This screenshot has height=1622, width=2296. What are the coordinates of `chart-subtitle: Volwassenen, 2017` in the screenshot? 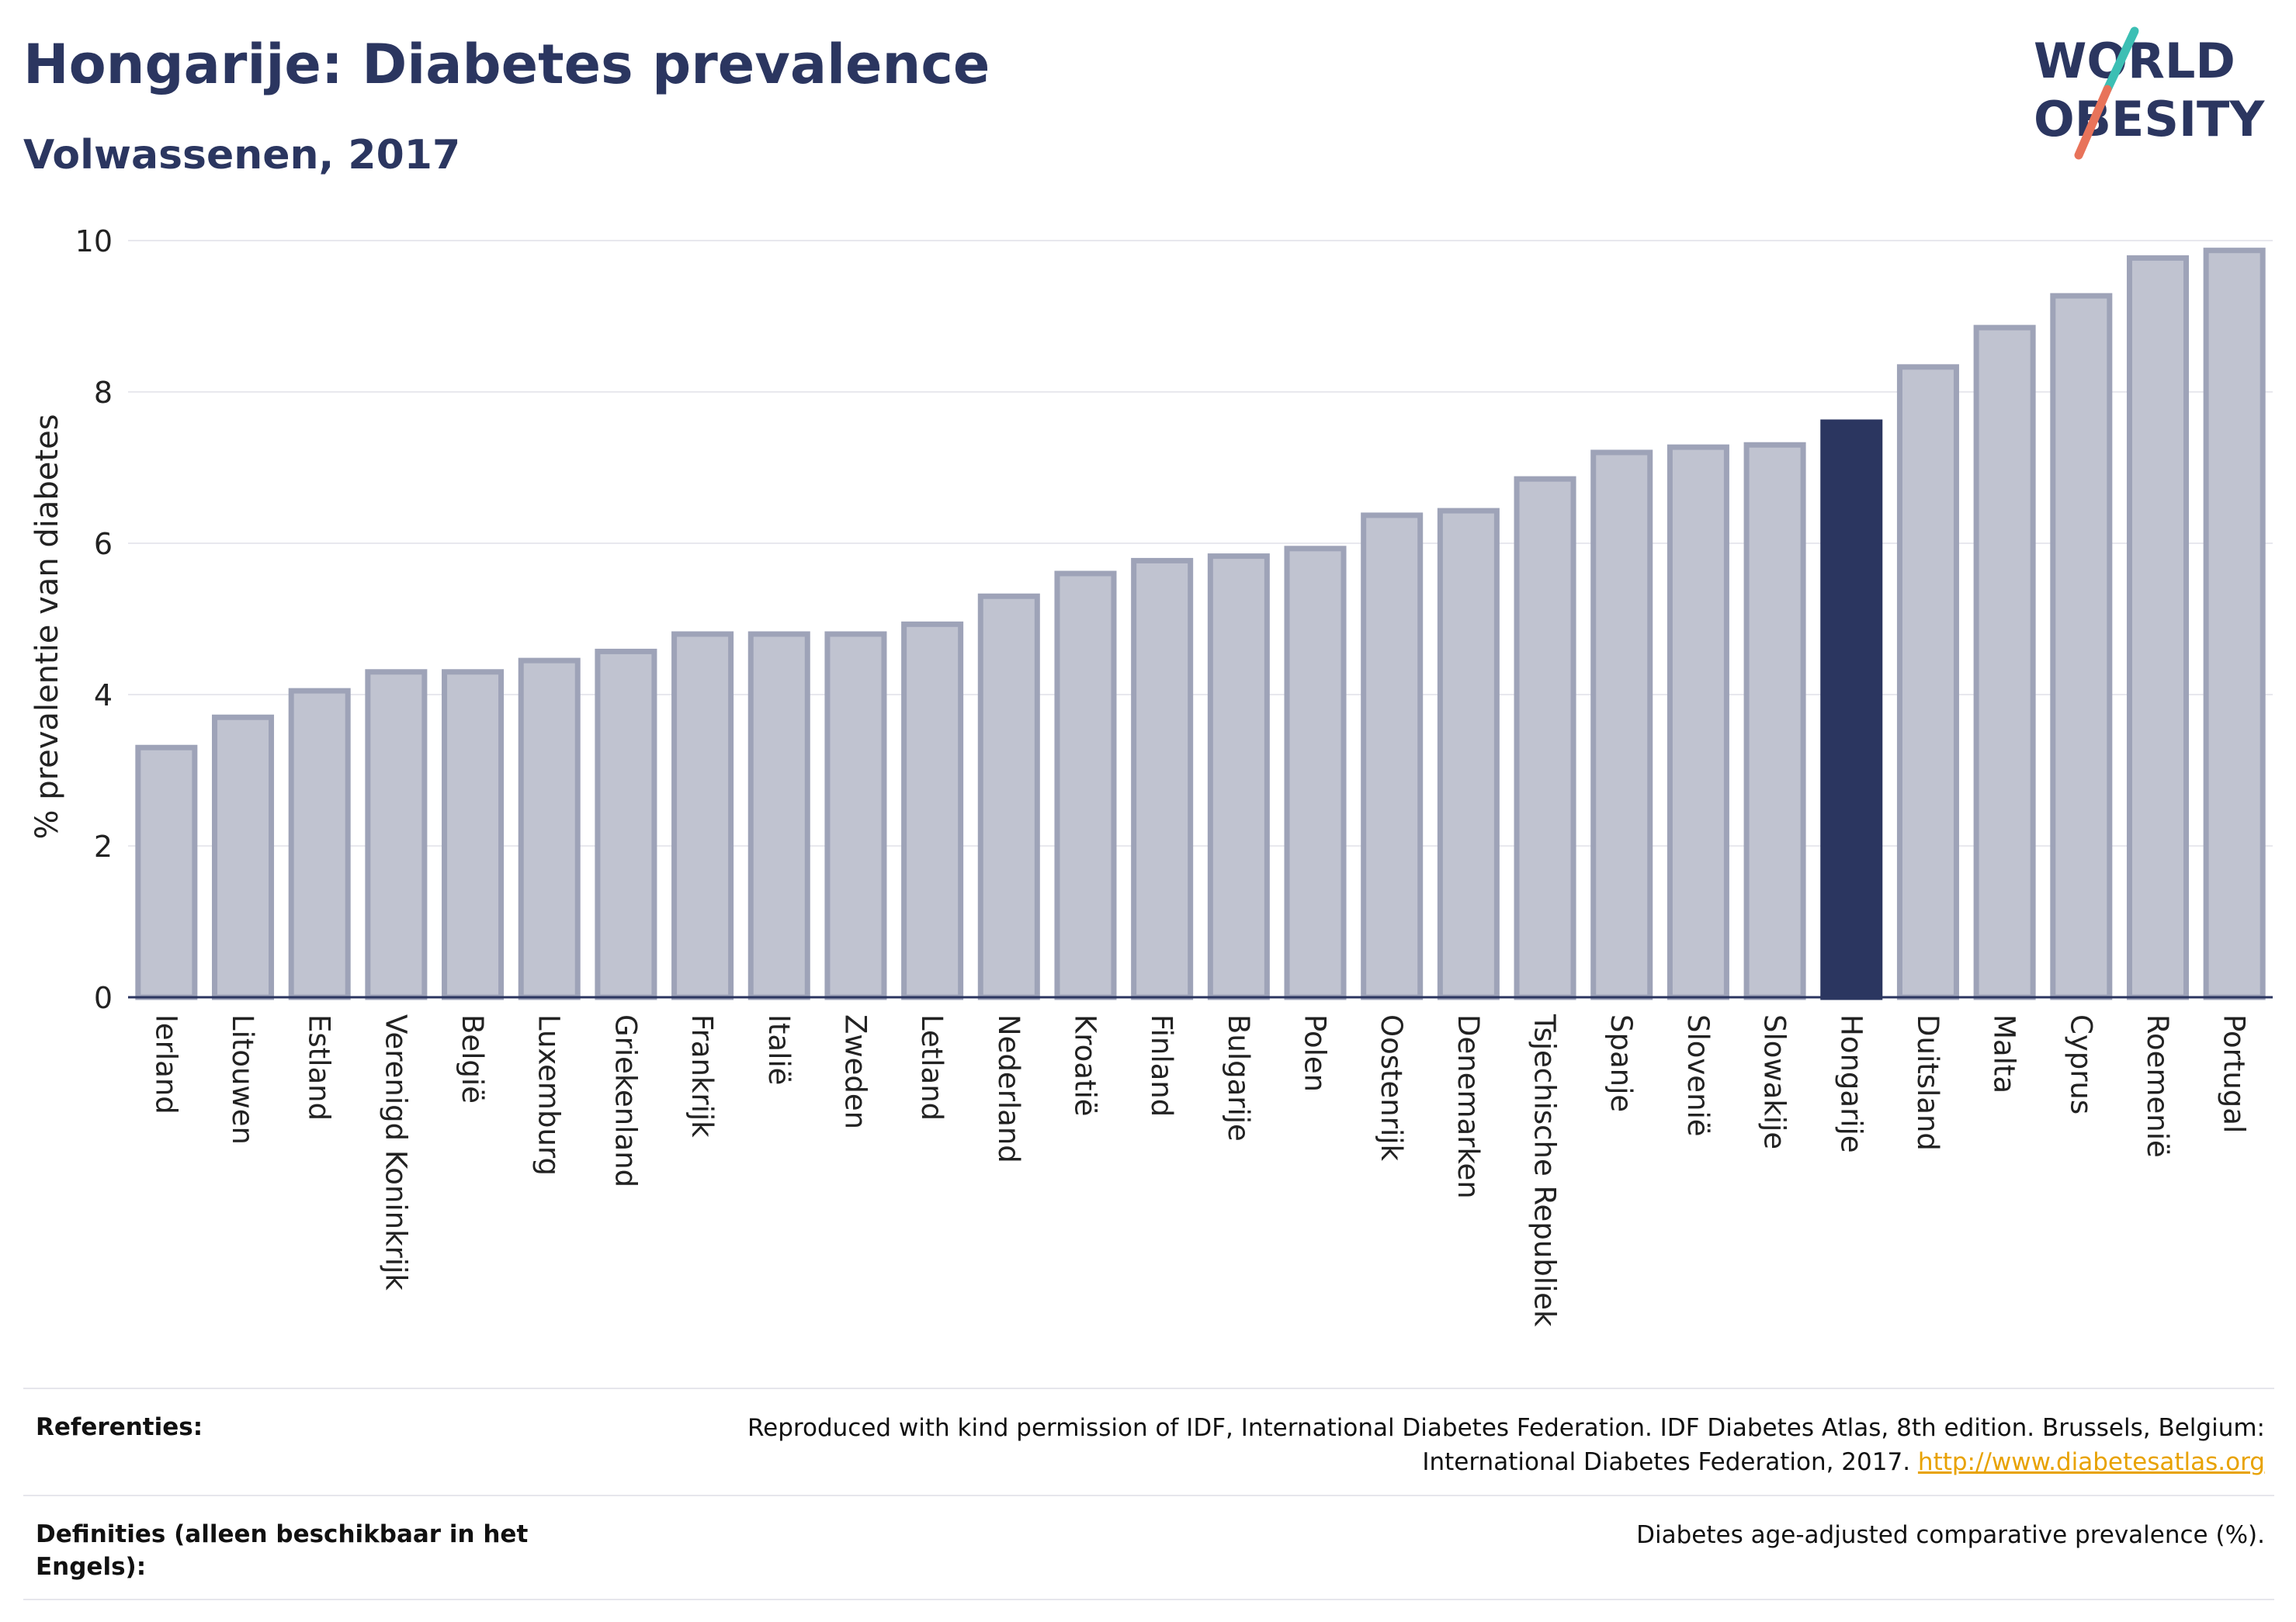 It's located at (242, 155).